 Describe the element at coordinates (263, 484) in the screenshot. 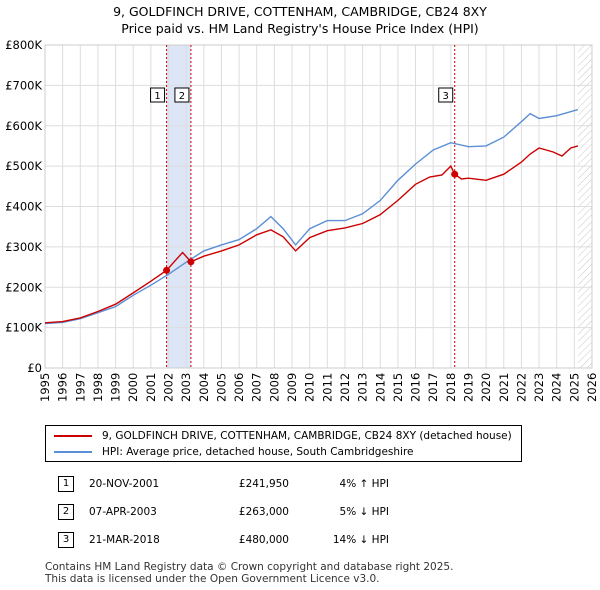

I see `sale-price: £241,950` at that location.